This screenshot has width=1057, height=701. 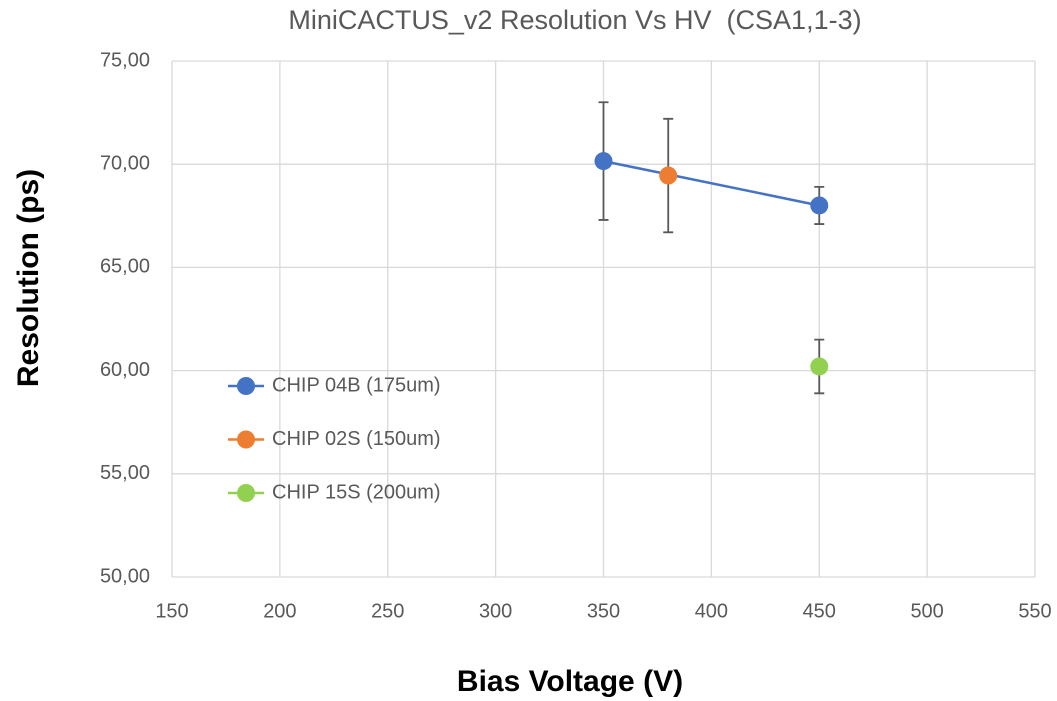 What do you see at coordinates (279, 611) in the screenshot?
I see `x-tick-label: 200` at bounding box center [279, 611].